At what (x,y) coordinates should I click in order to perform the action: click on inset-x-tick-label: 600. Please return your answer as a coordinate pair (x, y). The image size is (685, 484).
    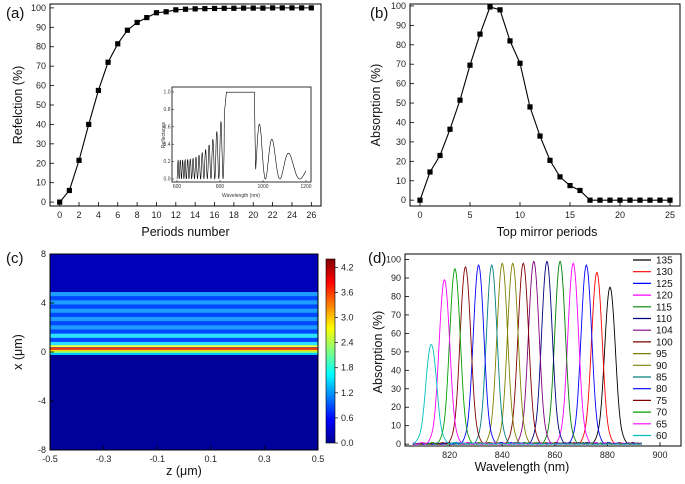
    Looking at the image, I should click on (177, 187).